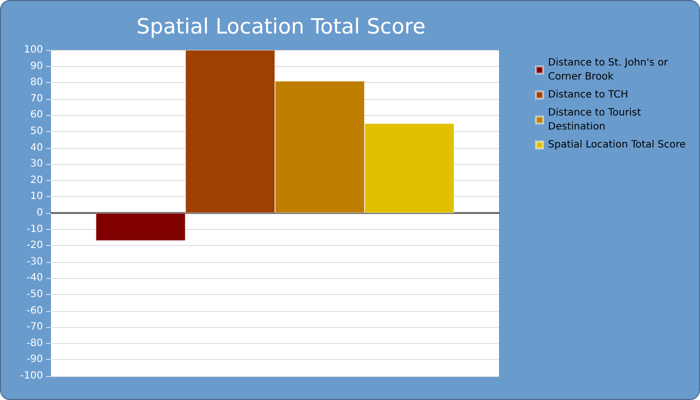 The height and width of the screenshot is (400, 700). What do you see at coordinates (34, 343) in the screenshot?
I see `y-tick-label: -80` at bounding box center [34, 343].